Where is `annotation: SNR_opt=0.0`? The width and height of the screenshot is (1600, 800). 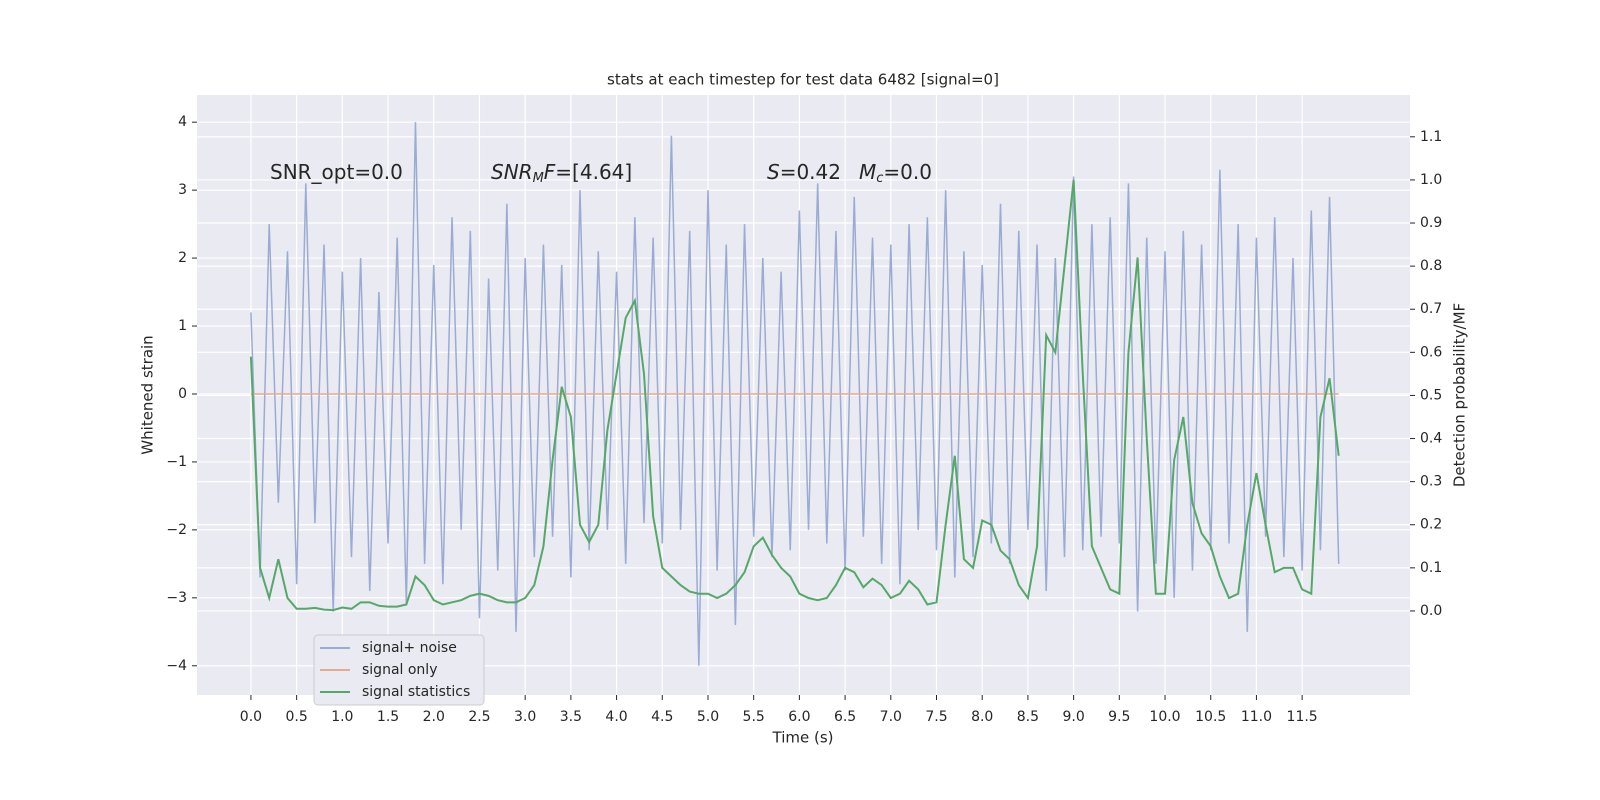 annotation: SNR_opt=0.0 is located at coordinates (336, 172).